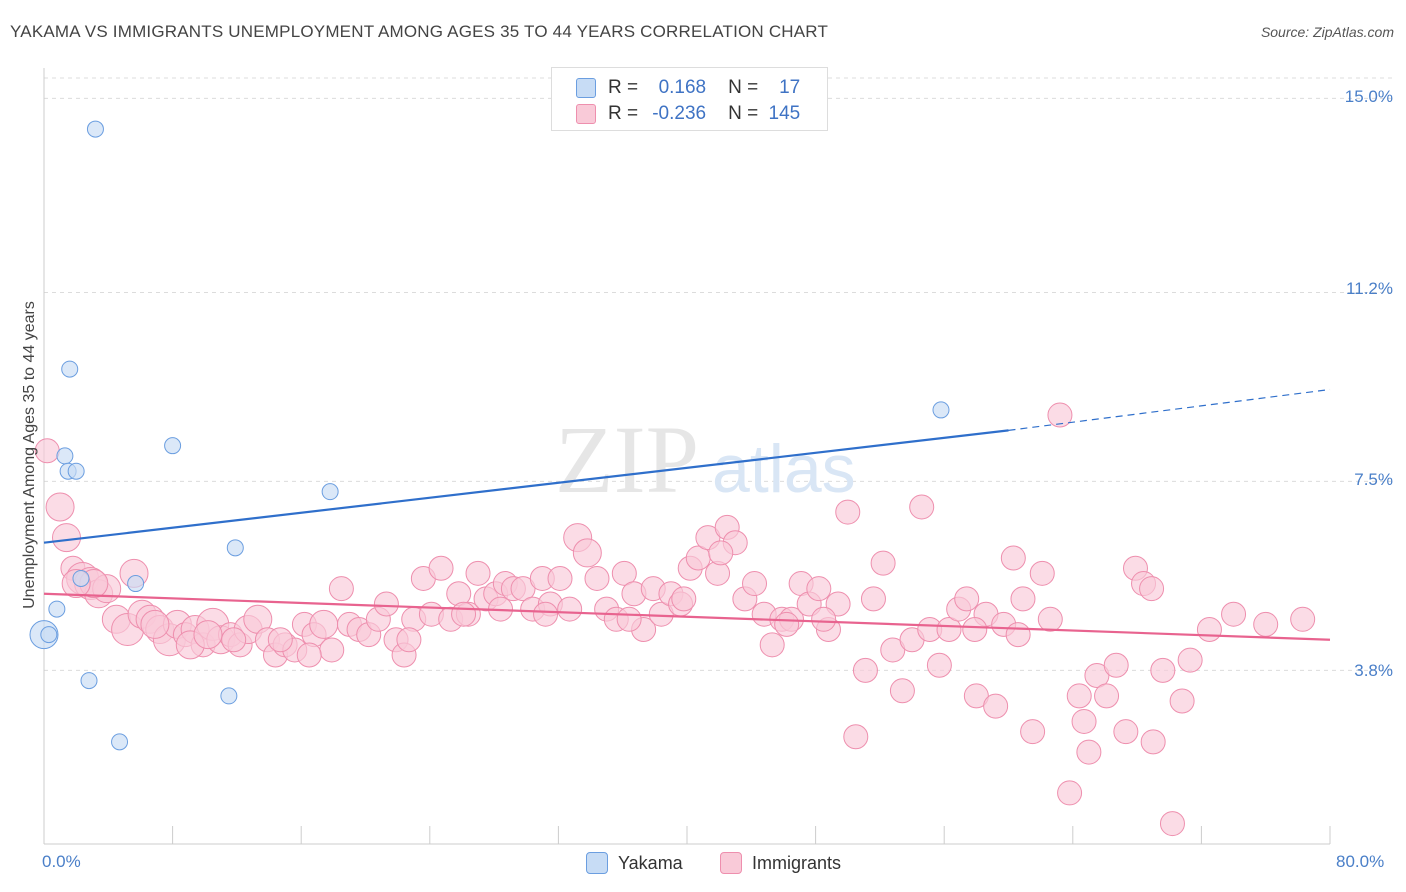 Image resolution: width=1406 pixels, height=892 pixels. I want to click on stats-legend: R = 0.168 N = 17 R = -0.236 N = 145, so click(689, 99).